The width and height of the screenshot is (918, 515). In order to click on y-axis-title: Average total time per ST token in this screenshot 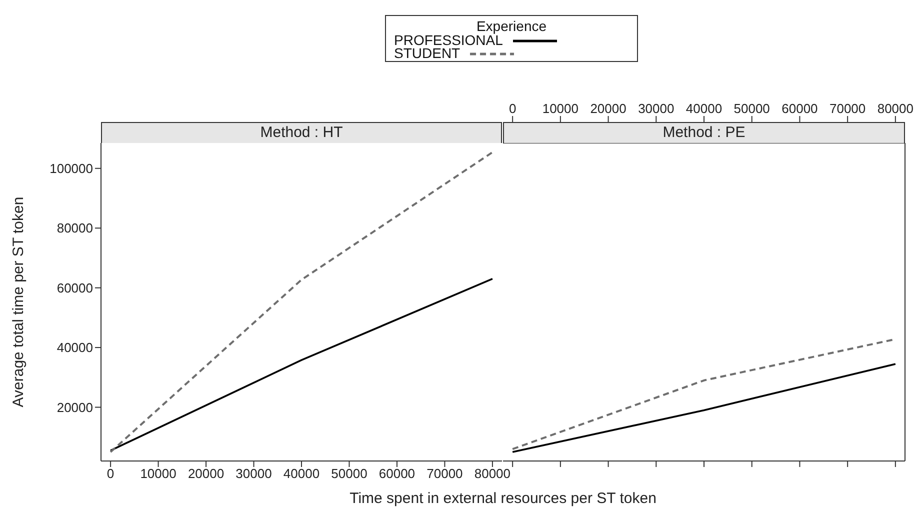, I will do `click(19, 303)`.